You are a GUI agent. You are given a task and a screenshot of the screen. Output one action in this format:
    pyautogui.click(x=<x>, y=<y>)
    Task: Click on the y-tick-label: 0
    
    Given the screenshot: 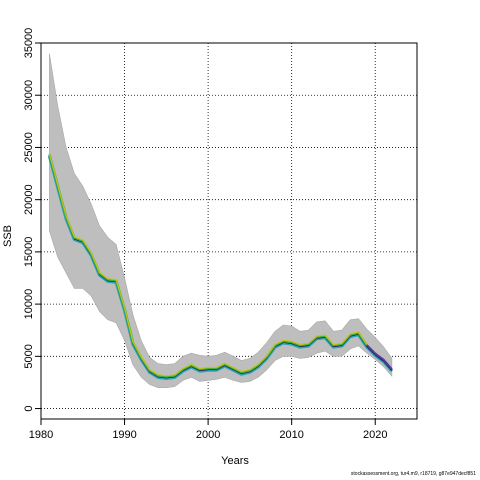 What is the action you would take?
    pyautogui.click(x=29, y=408)
    